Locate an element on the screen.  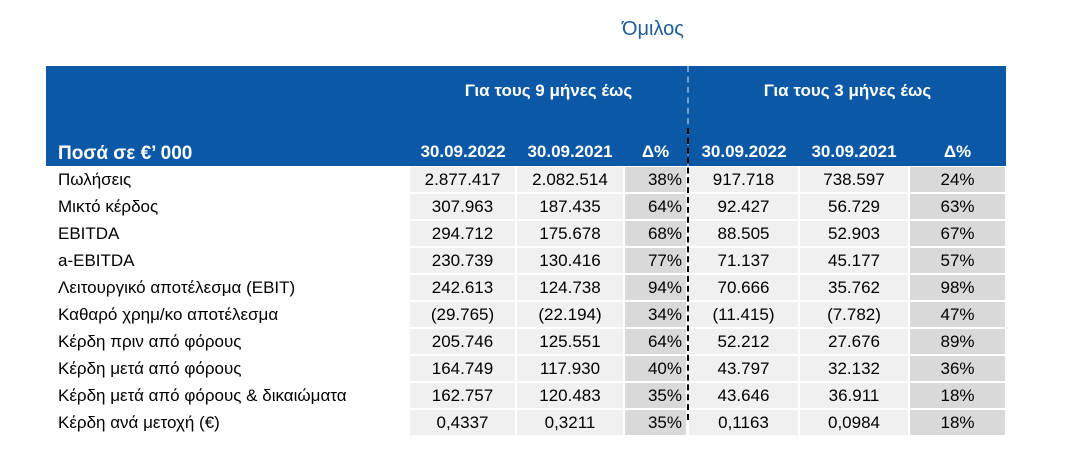
delta-9m: 34% is located at coordinates (656, 315).